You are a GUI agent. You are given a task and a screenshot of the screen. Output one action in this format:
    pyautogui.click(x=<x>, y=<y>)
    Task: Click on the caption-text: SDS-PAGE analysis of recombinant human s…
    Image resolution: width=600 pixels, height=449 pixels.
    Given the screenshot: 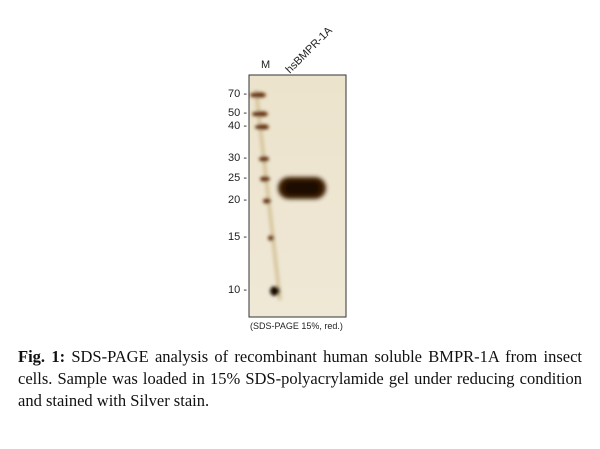 What is the action you would take?
    pyautogui.click(x=300, y=378)
    